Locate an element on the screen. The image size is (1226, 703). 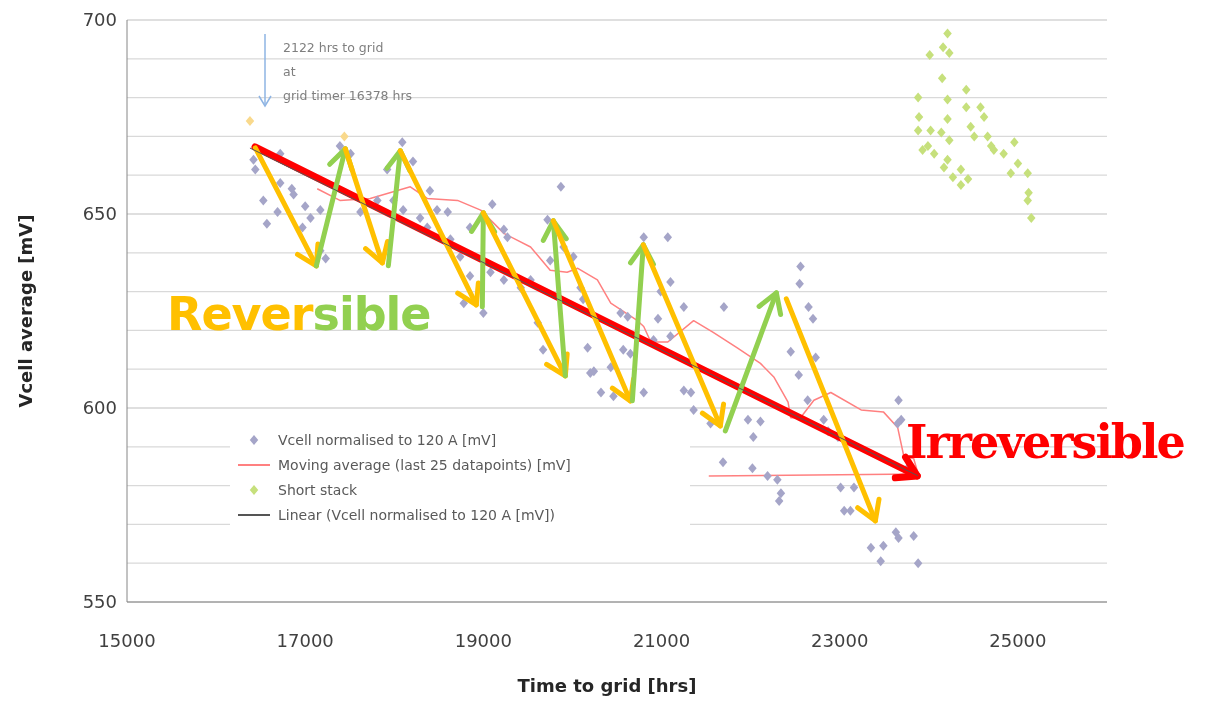
y-axis-title: Vcell average [mV] is located at coordinates (25, 311).